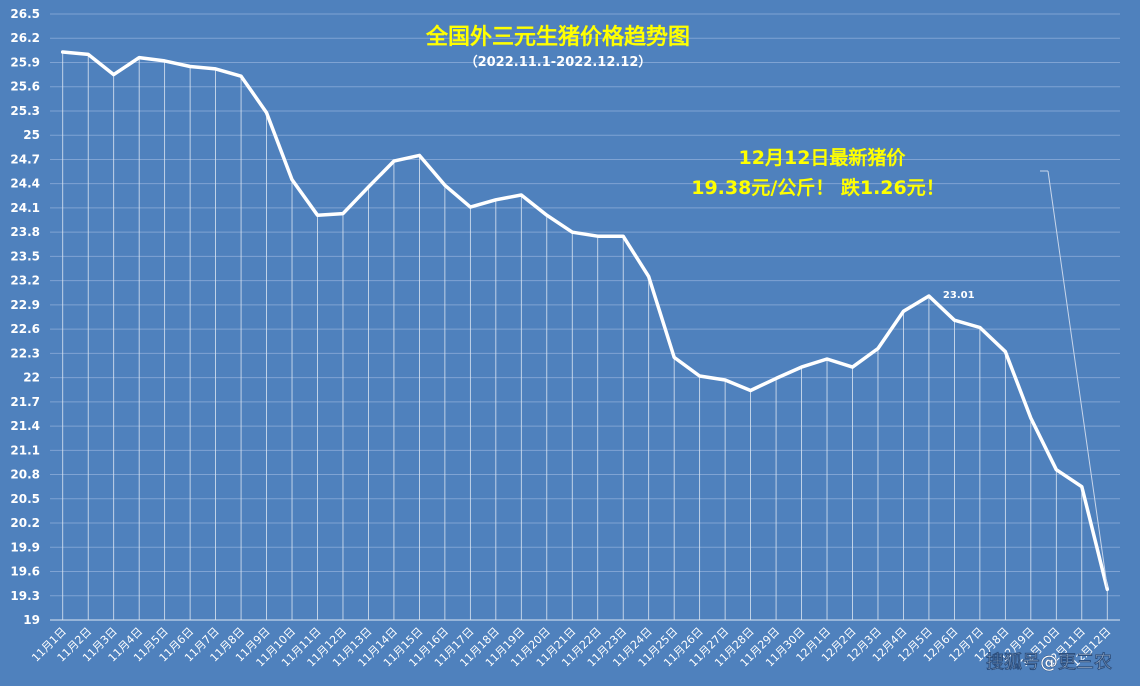 This screenshot has height=686, width=1140. Describe the element at coordinates (25, 281) in the screenshot. I see `y-tick-label: 23.2` at that location.